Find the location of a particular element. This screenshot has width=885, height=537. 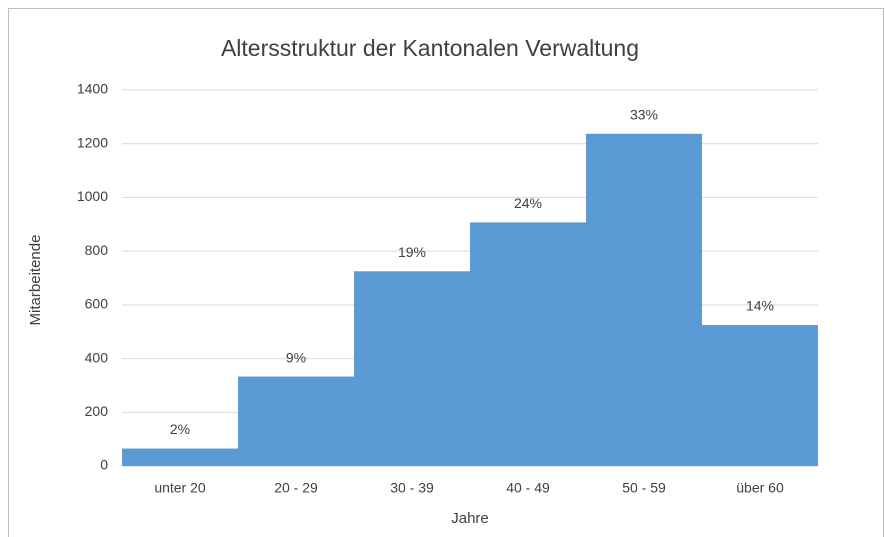

y-axis-title: Mitarbeitende is located at coordinates (35, 280).